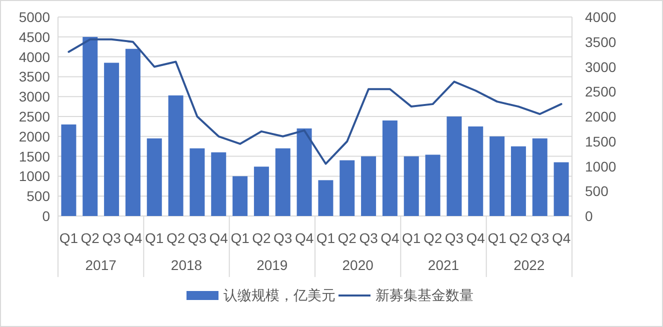 The width and height of the screenshot is (663, 327). I want to click on y2-tick-label: 3000, so click(600, 66).